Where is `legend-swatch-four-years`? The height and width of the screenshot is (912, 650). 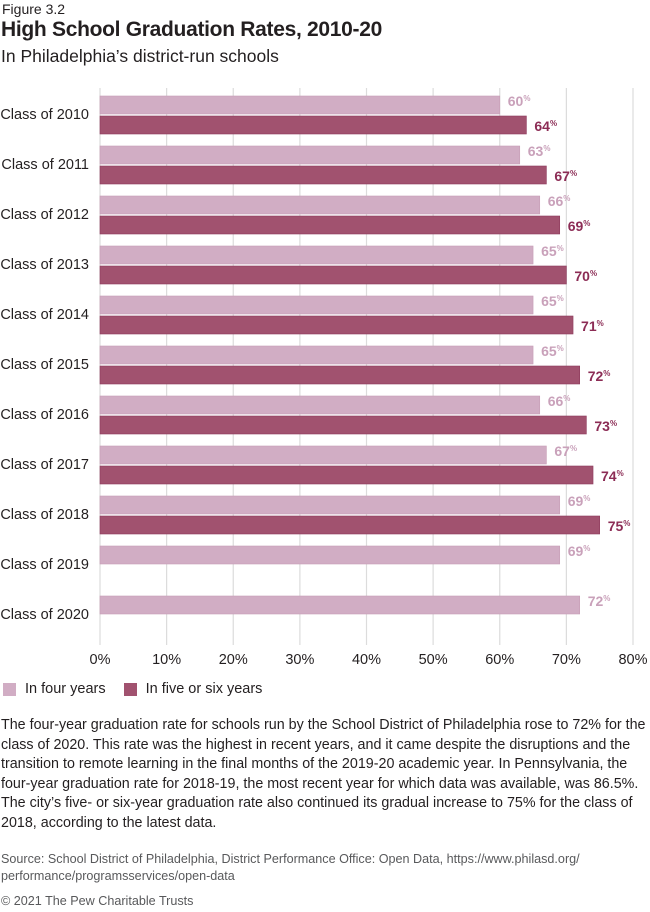
legend-swatch-four-years is located at coordinates (9, 689).